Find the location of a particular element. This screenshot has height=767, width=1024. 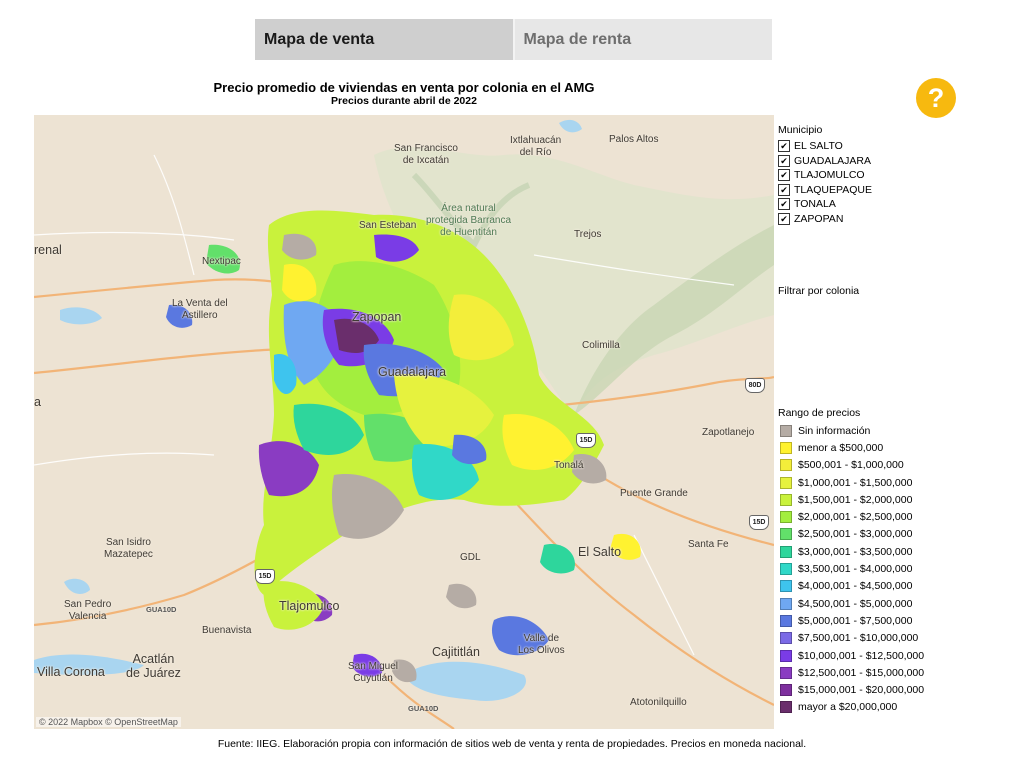

legend-item: $3,500,001 - $4,000,000 is located at coordinates (851, 568).